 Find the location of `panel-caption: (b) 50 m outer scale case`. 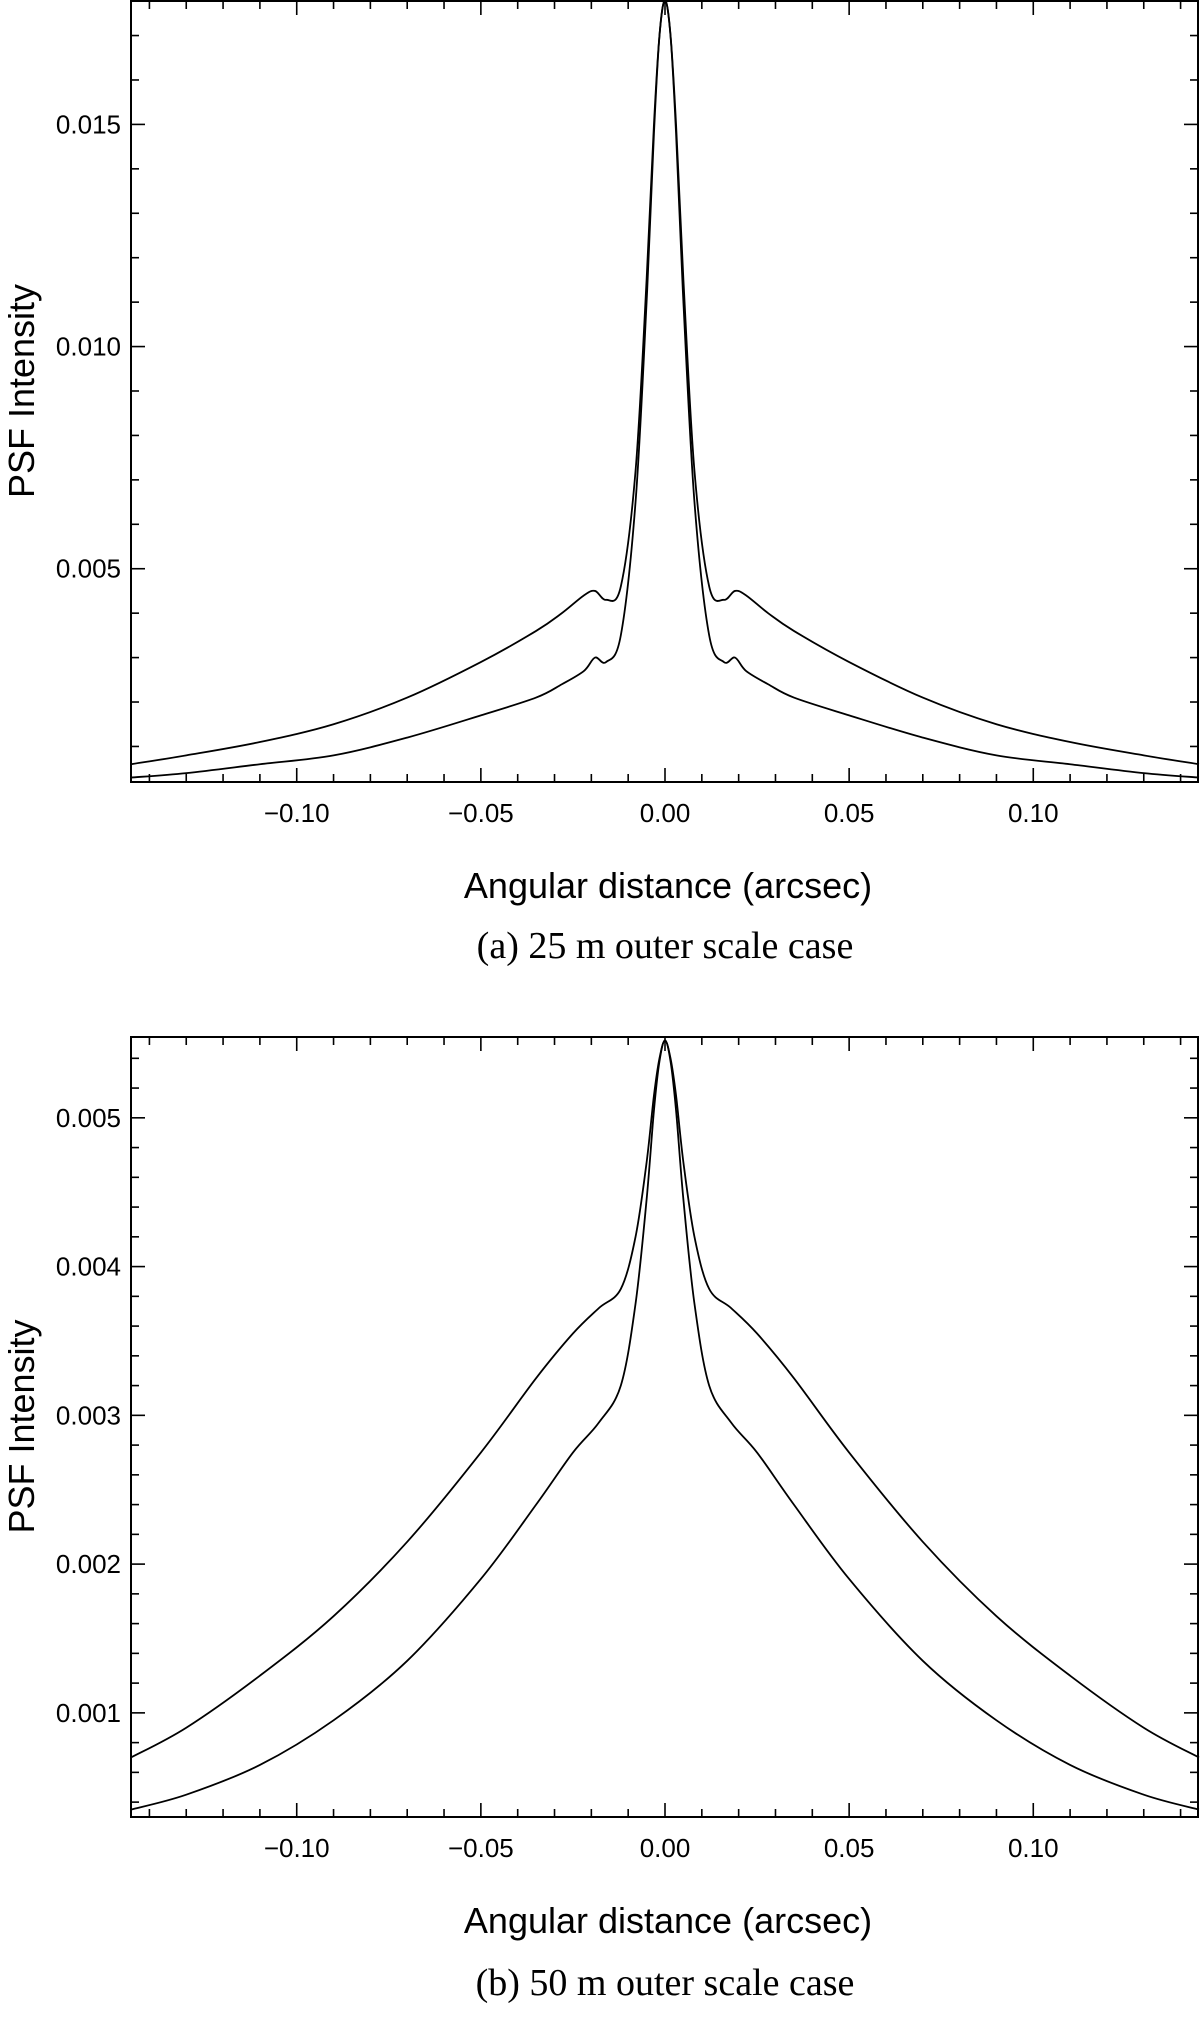

panel-caption: (b) 50 m outer scale case is located at coordinates (665, 1983).